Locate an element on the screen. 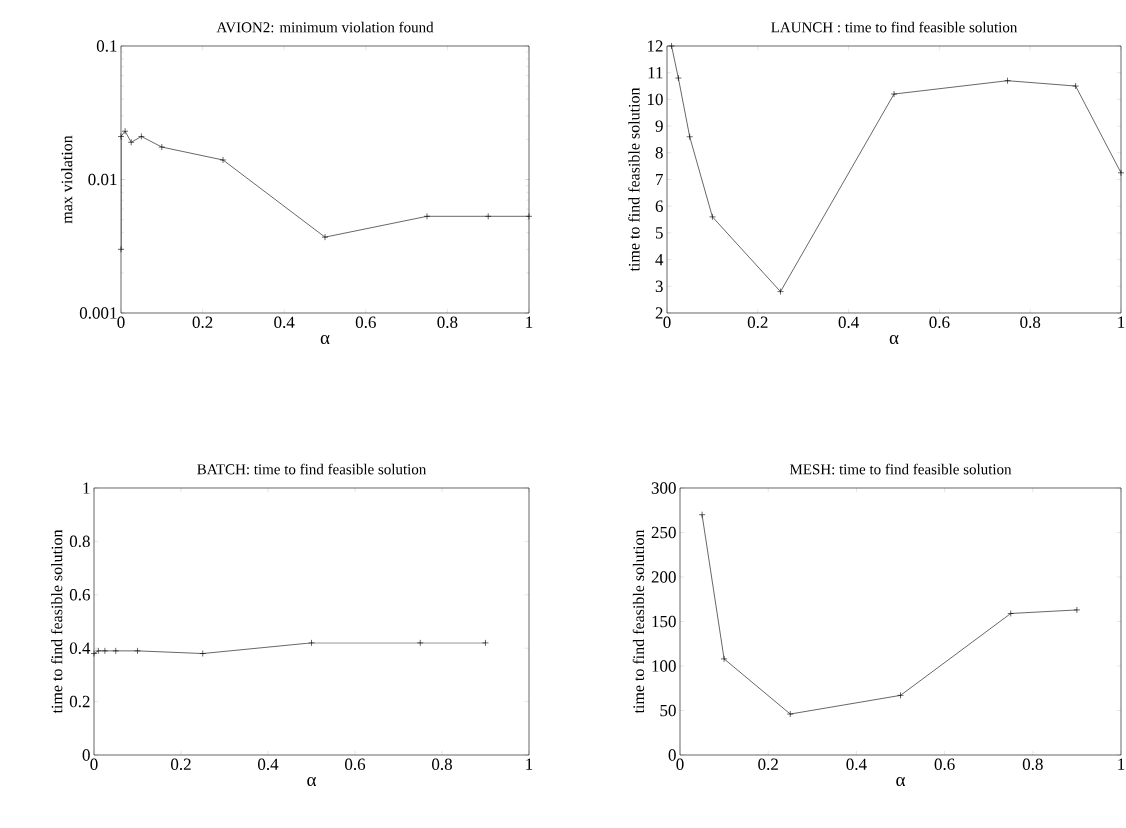  y-tick-label: 4 is located at coordinates (659, 260).